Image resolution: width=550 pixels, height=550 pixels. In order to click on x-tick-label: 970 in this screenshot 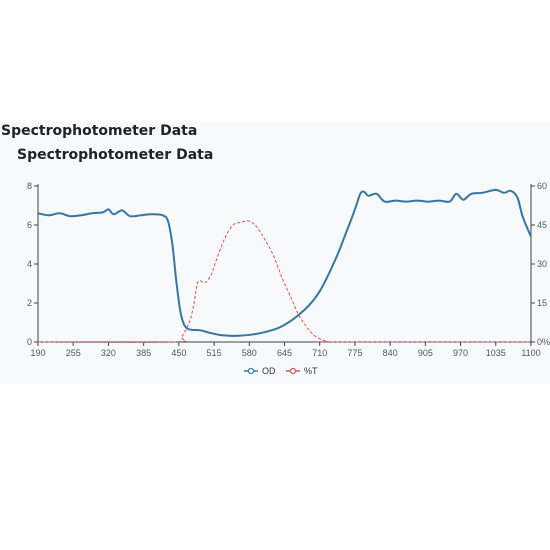, I will do `click(460, 353)`.